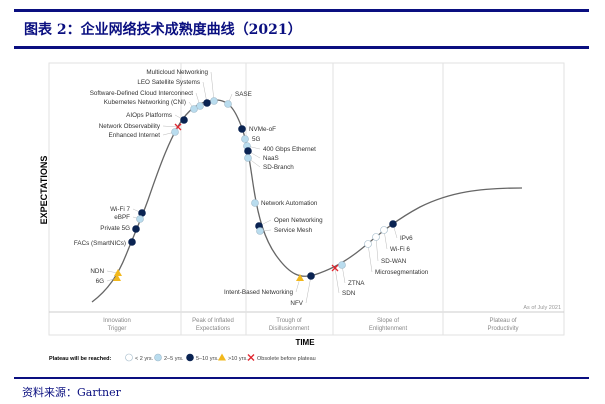 The height and width of the screenshot is (404, 605). I want to click on legend-label: Obsolete before plateau, so click(286, 359).